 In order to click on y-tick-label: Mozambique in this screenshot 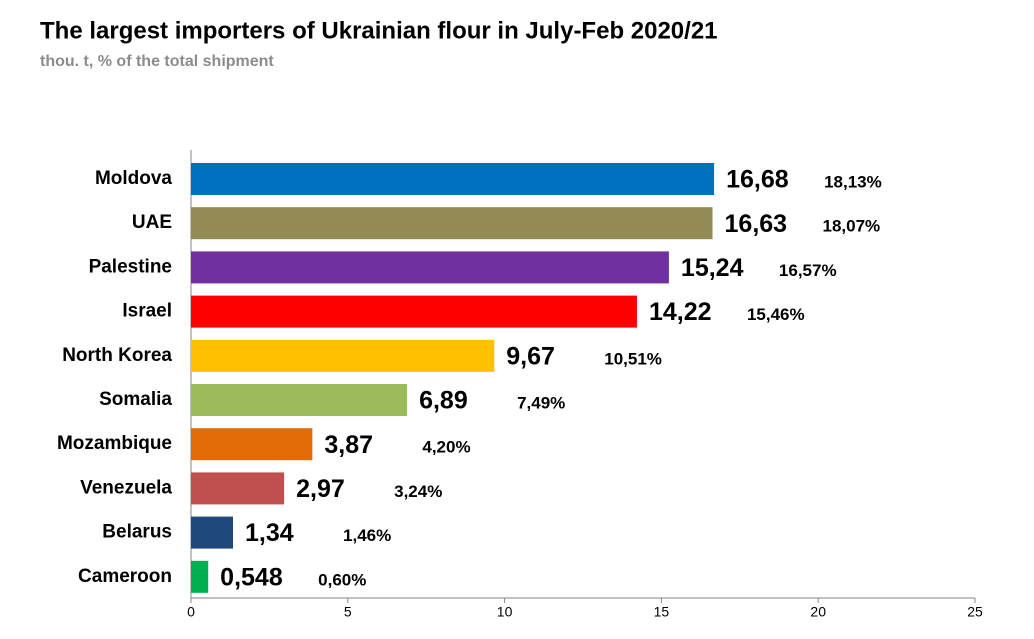, I will do `click(114, 443)`.